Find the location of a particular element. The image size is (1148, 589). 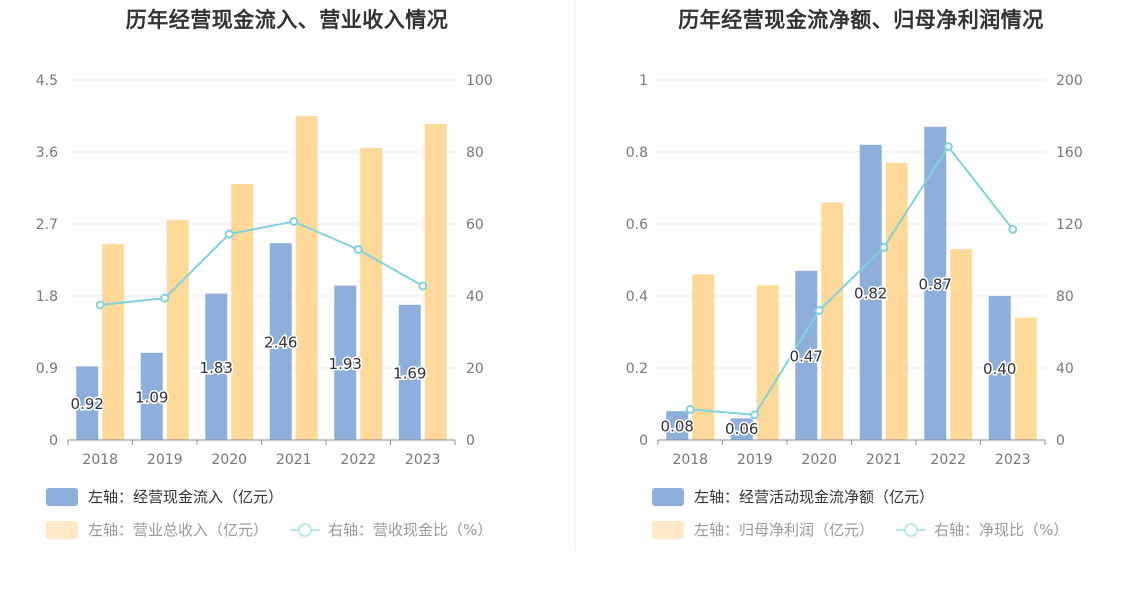

data-label: 0.06 is located at coordinates (741, 429).